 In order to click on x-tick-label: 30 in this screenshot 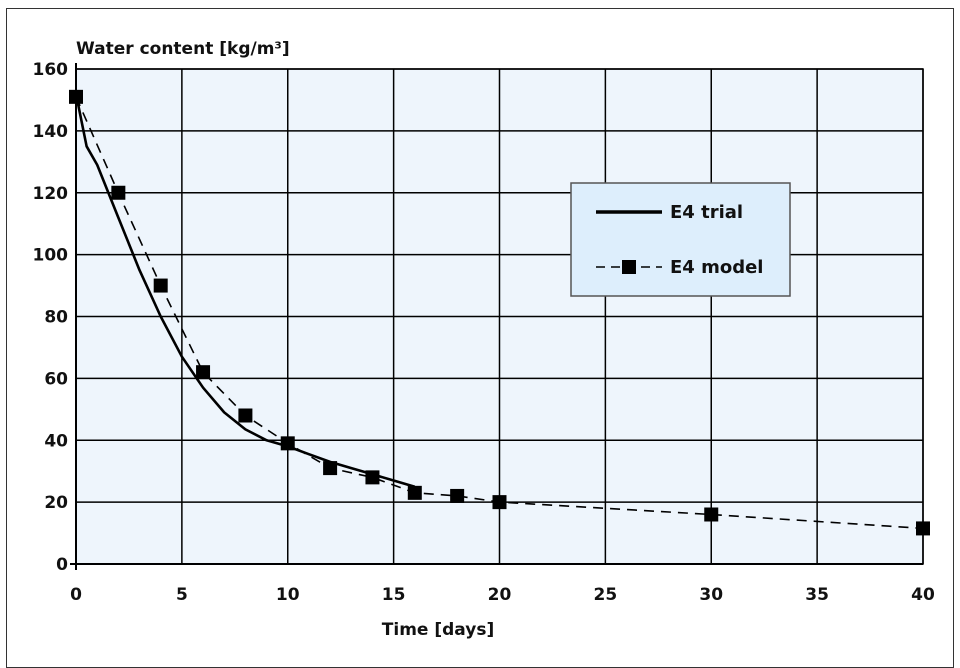, I will do `click(711, 595)`.